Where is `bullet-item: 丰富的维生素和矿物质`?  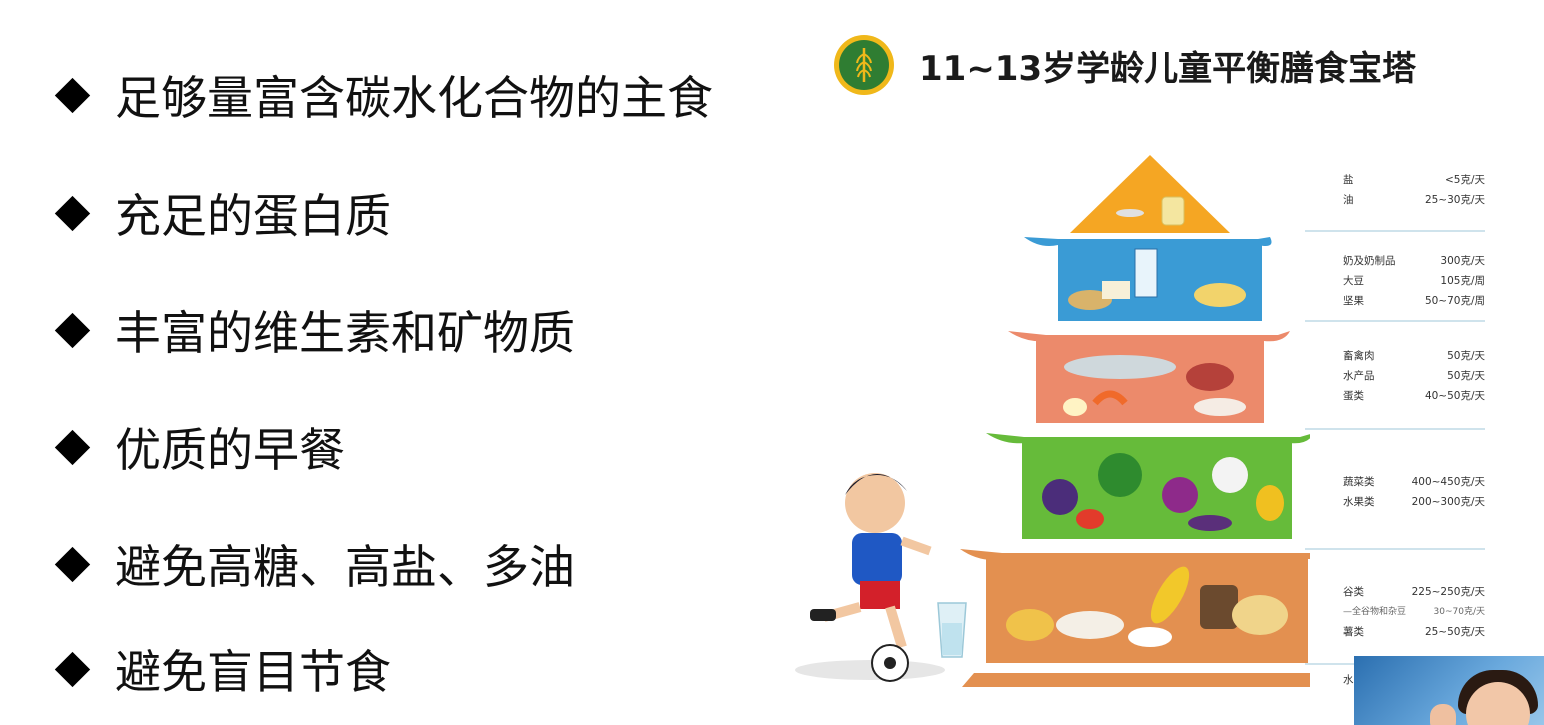 bullet-item: 丰富的维生素和矿物质 is located at coordinates (313, 330).